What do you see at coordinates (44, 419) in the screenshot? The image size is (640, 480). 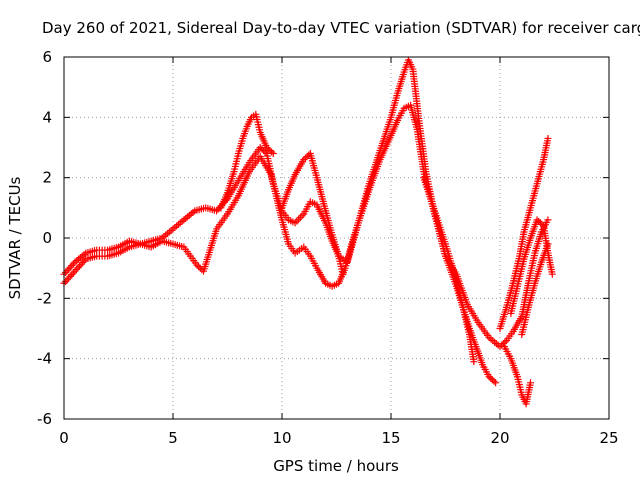 I see `y-tick-label: -6` at bounding box center [44, 419].